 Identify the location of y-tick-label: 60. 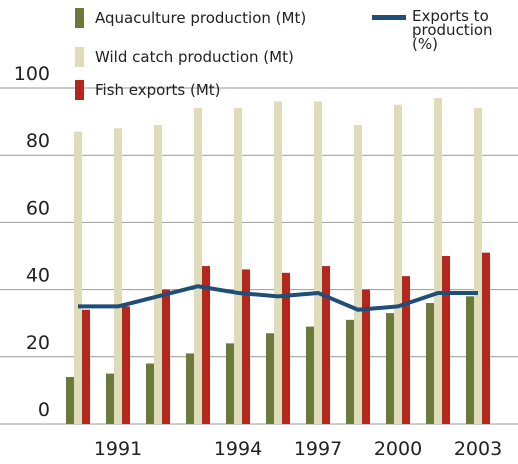
(38, 208).